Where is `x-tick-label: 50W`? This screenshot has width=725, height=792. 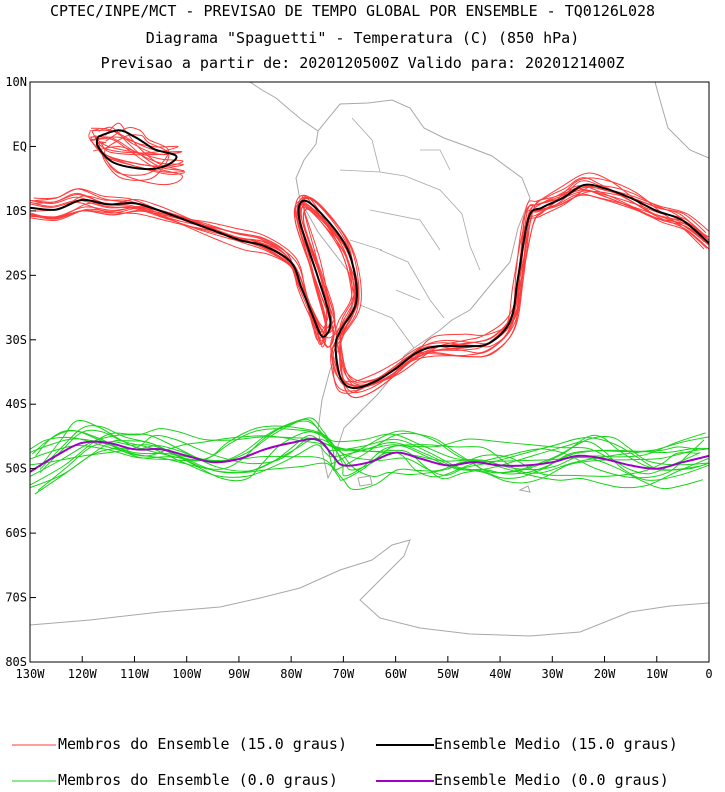 x-tick-label: 50W is located at coordinates (448, 674).